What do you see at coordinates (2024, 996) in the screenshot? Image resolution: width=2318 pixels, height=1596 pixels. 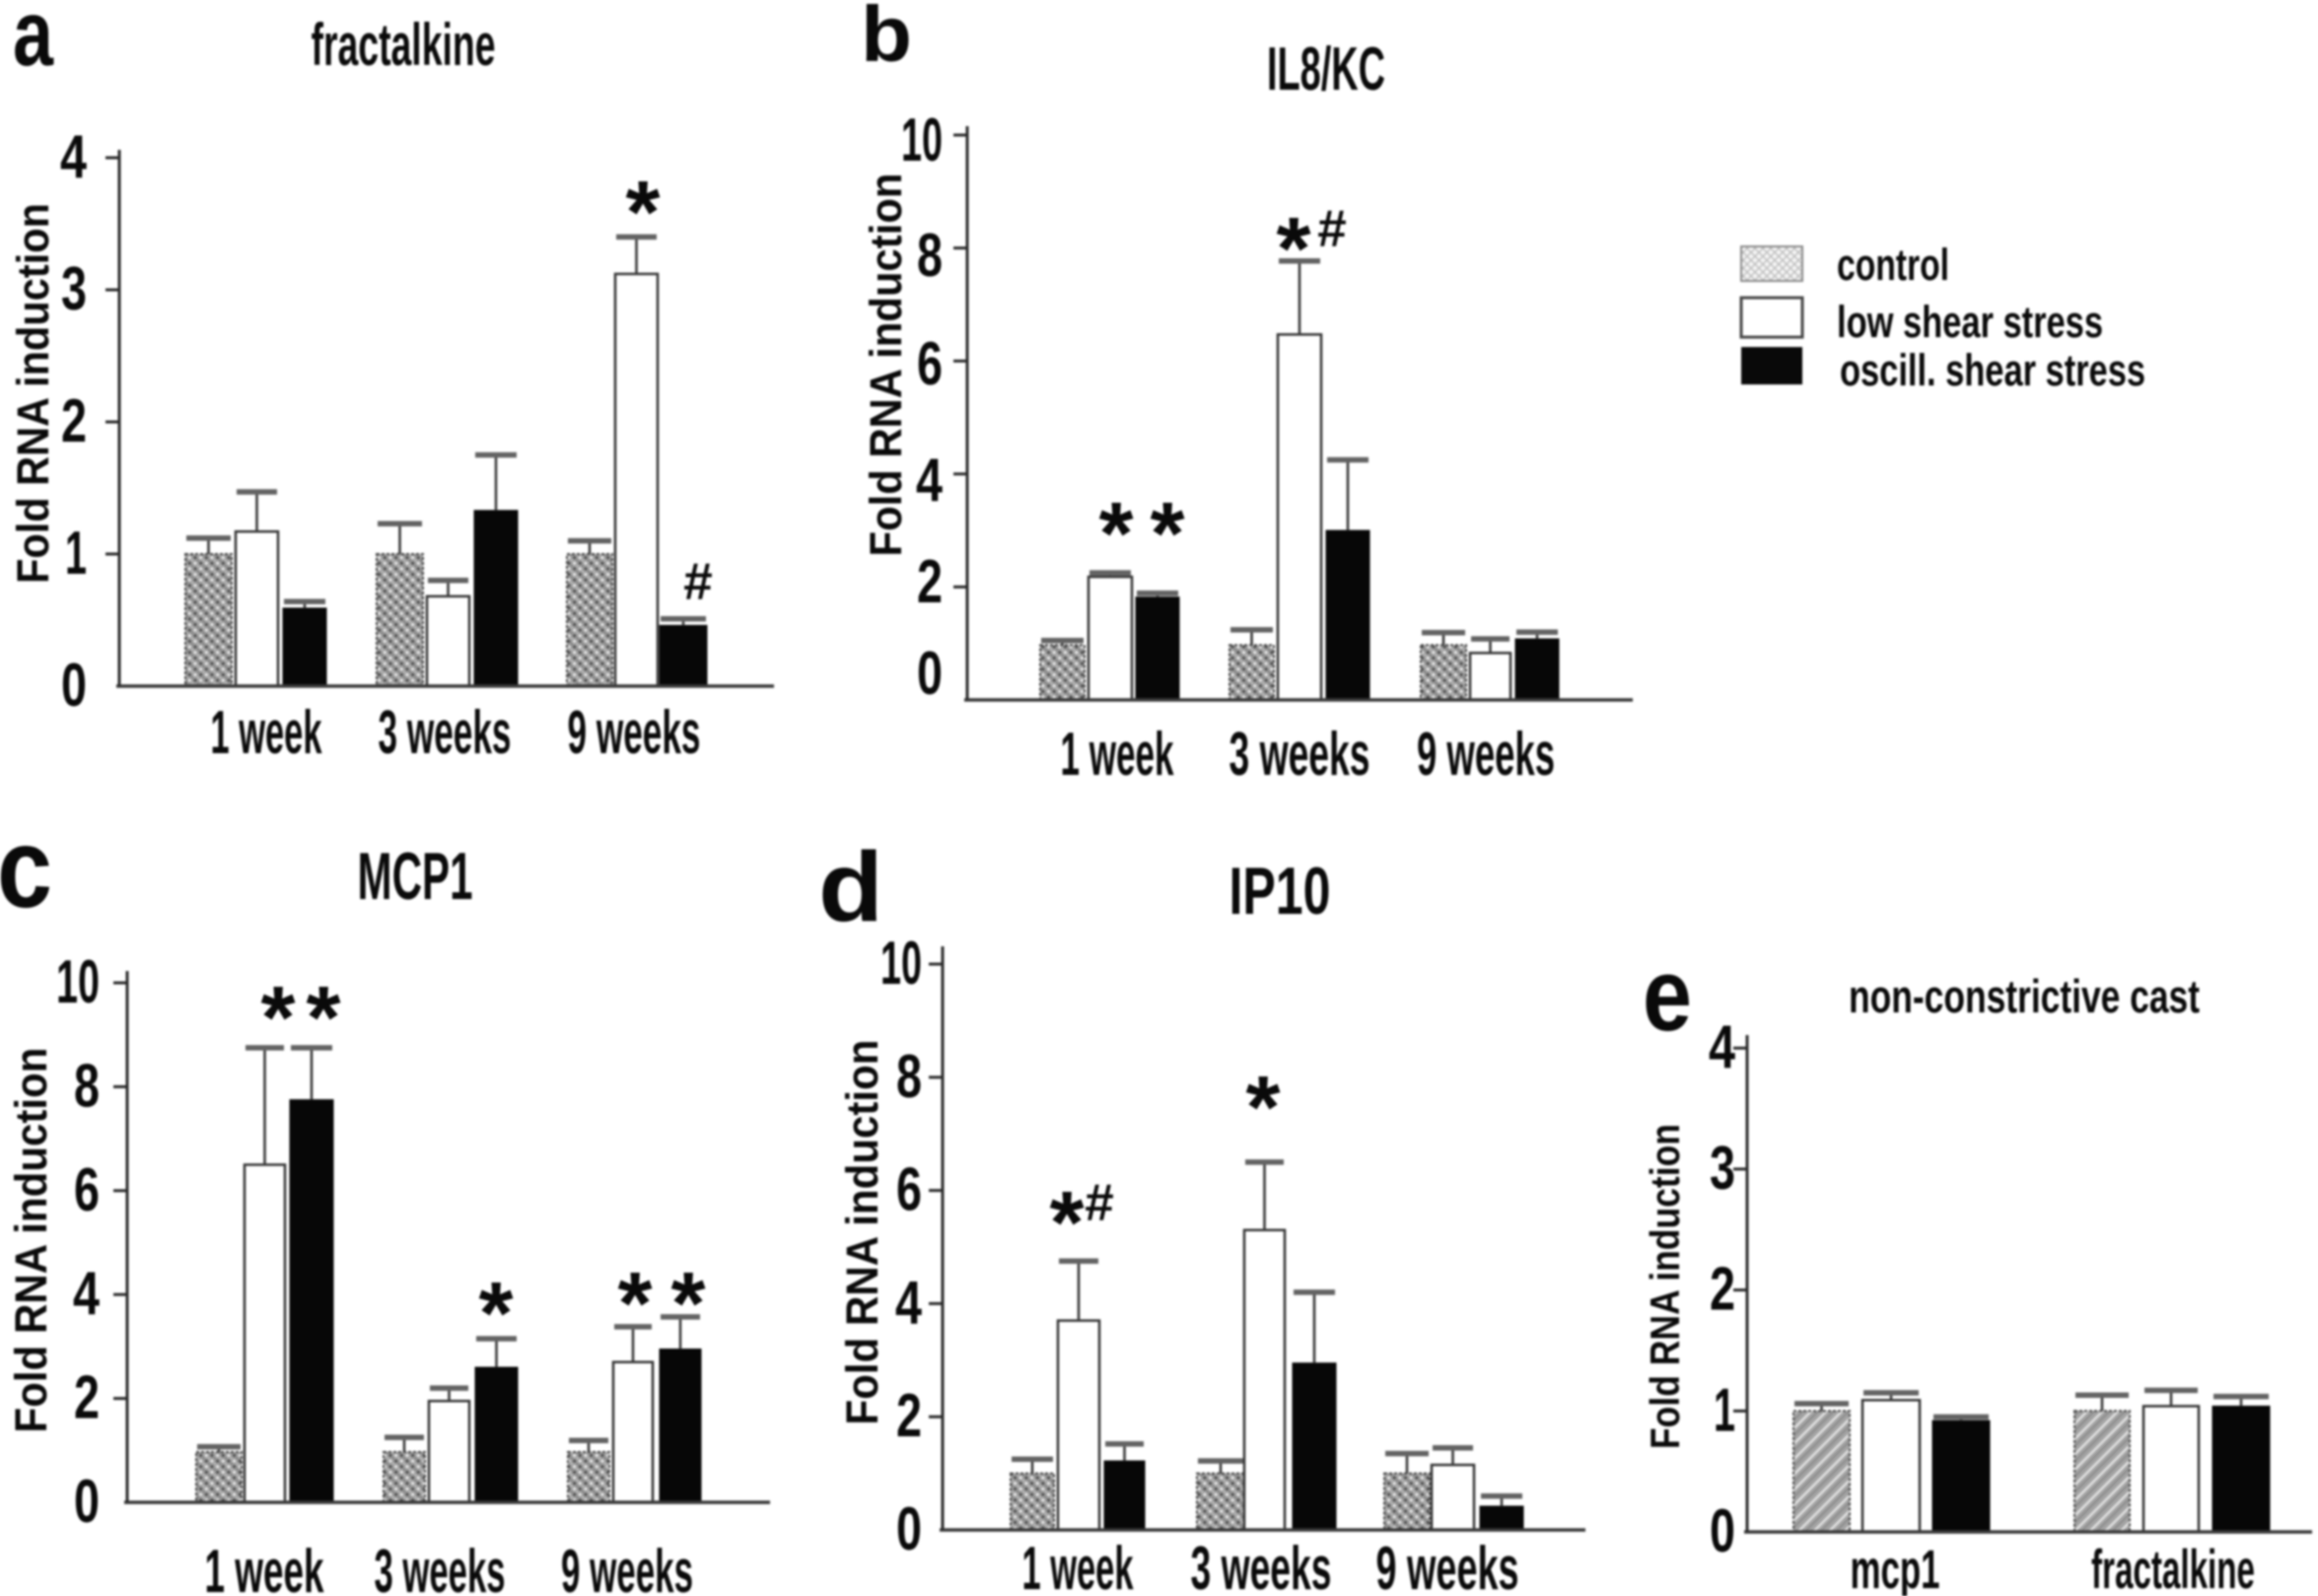 I see `svg-text: non-constrictive cast` at bounding box center [2024, 996].